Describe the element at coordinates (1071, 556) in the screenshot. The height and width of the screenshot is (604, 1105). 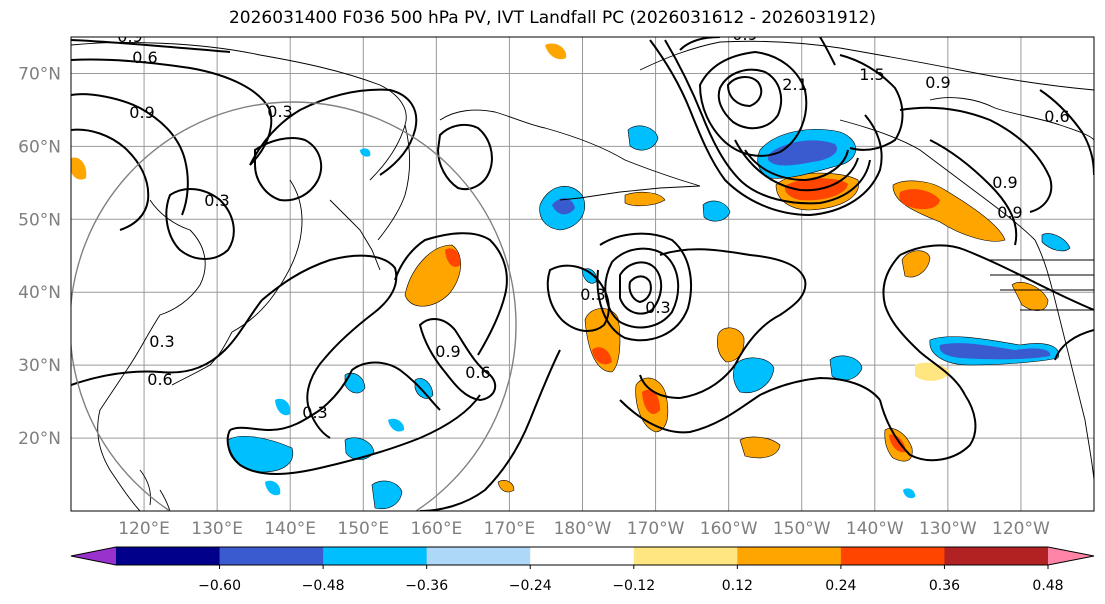
I see `colorbar-extend-high` at that location.